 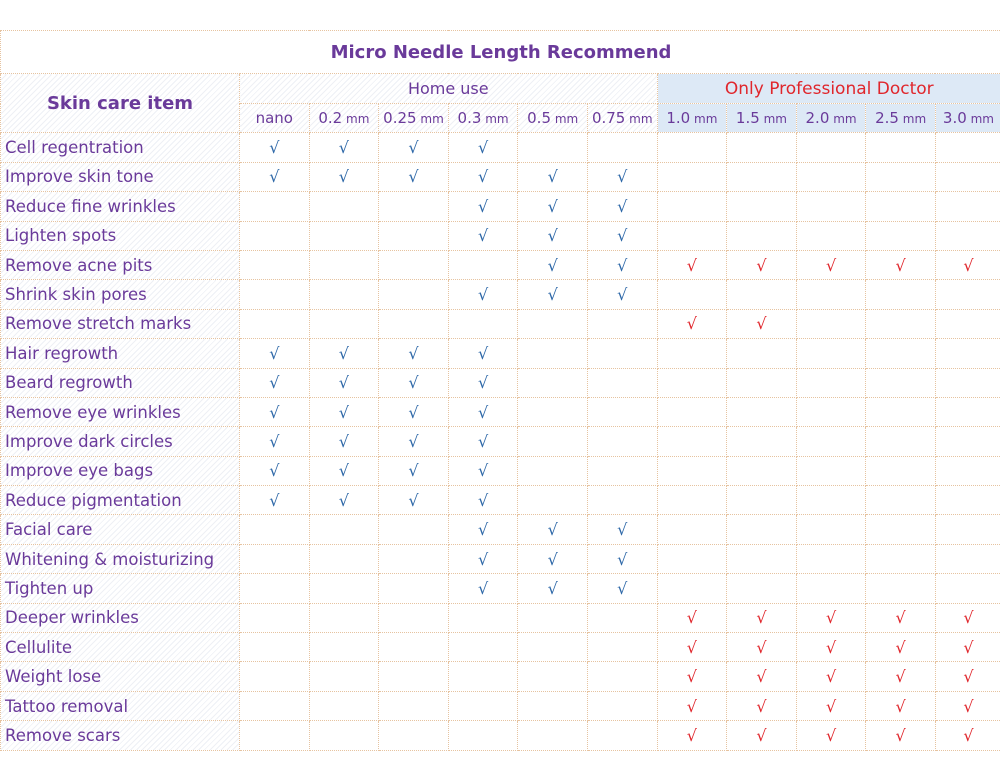 I want to click on column-value: 0.2, so click(x=330, y=118).